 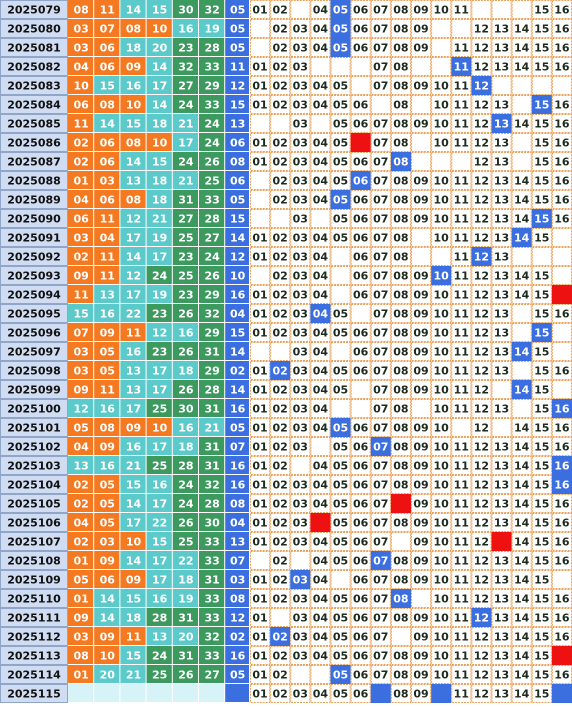 What do you see at coordinates (185, 618) in the screenshot?
I see `red-ball: 31` at bounding box center [185, 618].